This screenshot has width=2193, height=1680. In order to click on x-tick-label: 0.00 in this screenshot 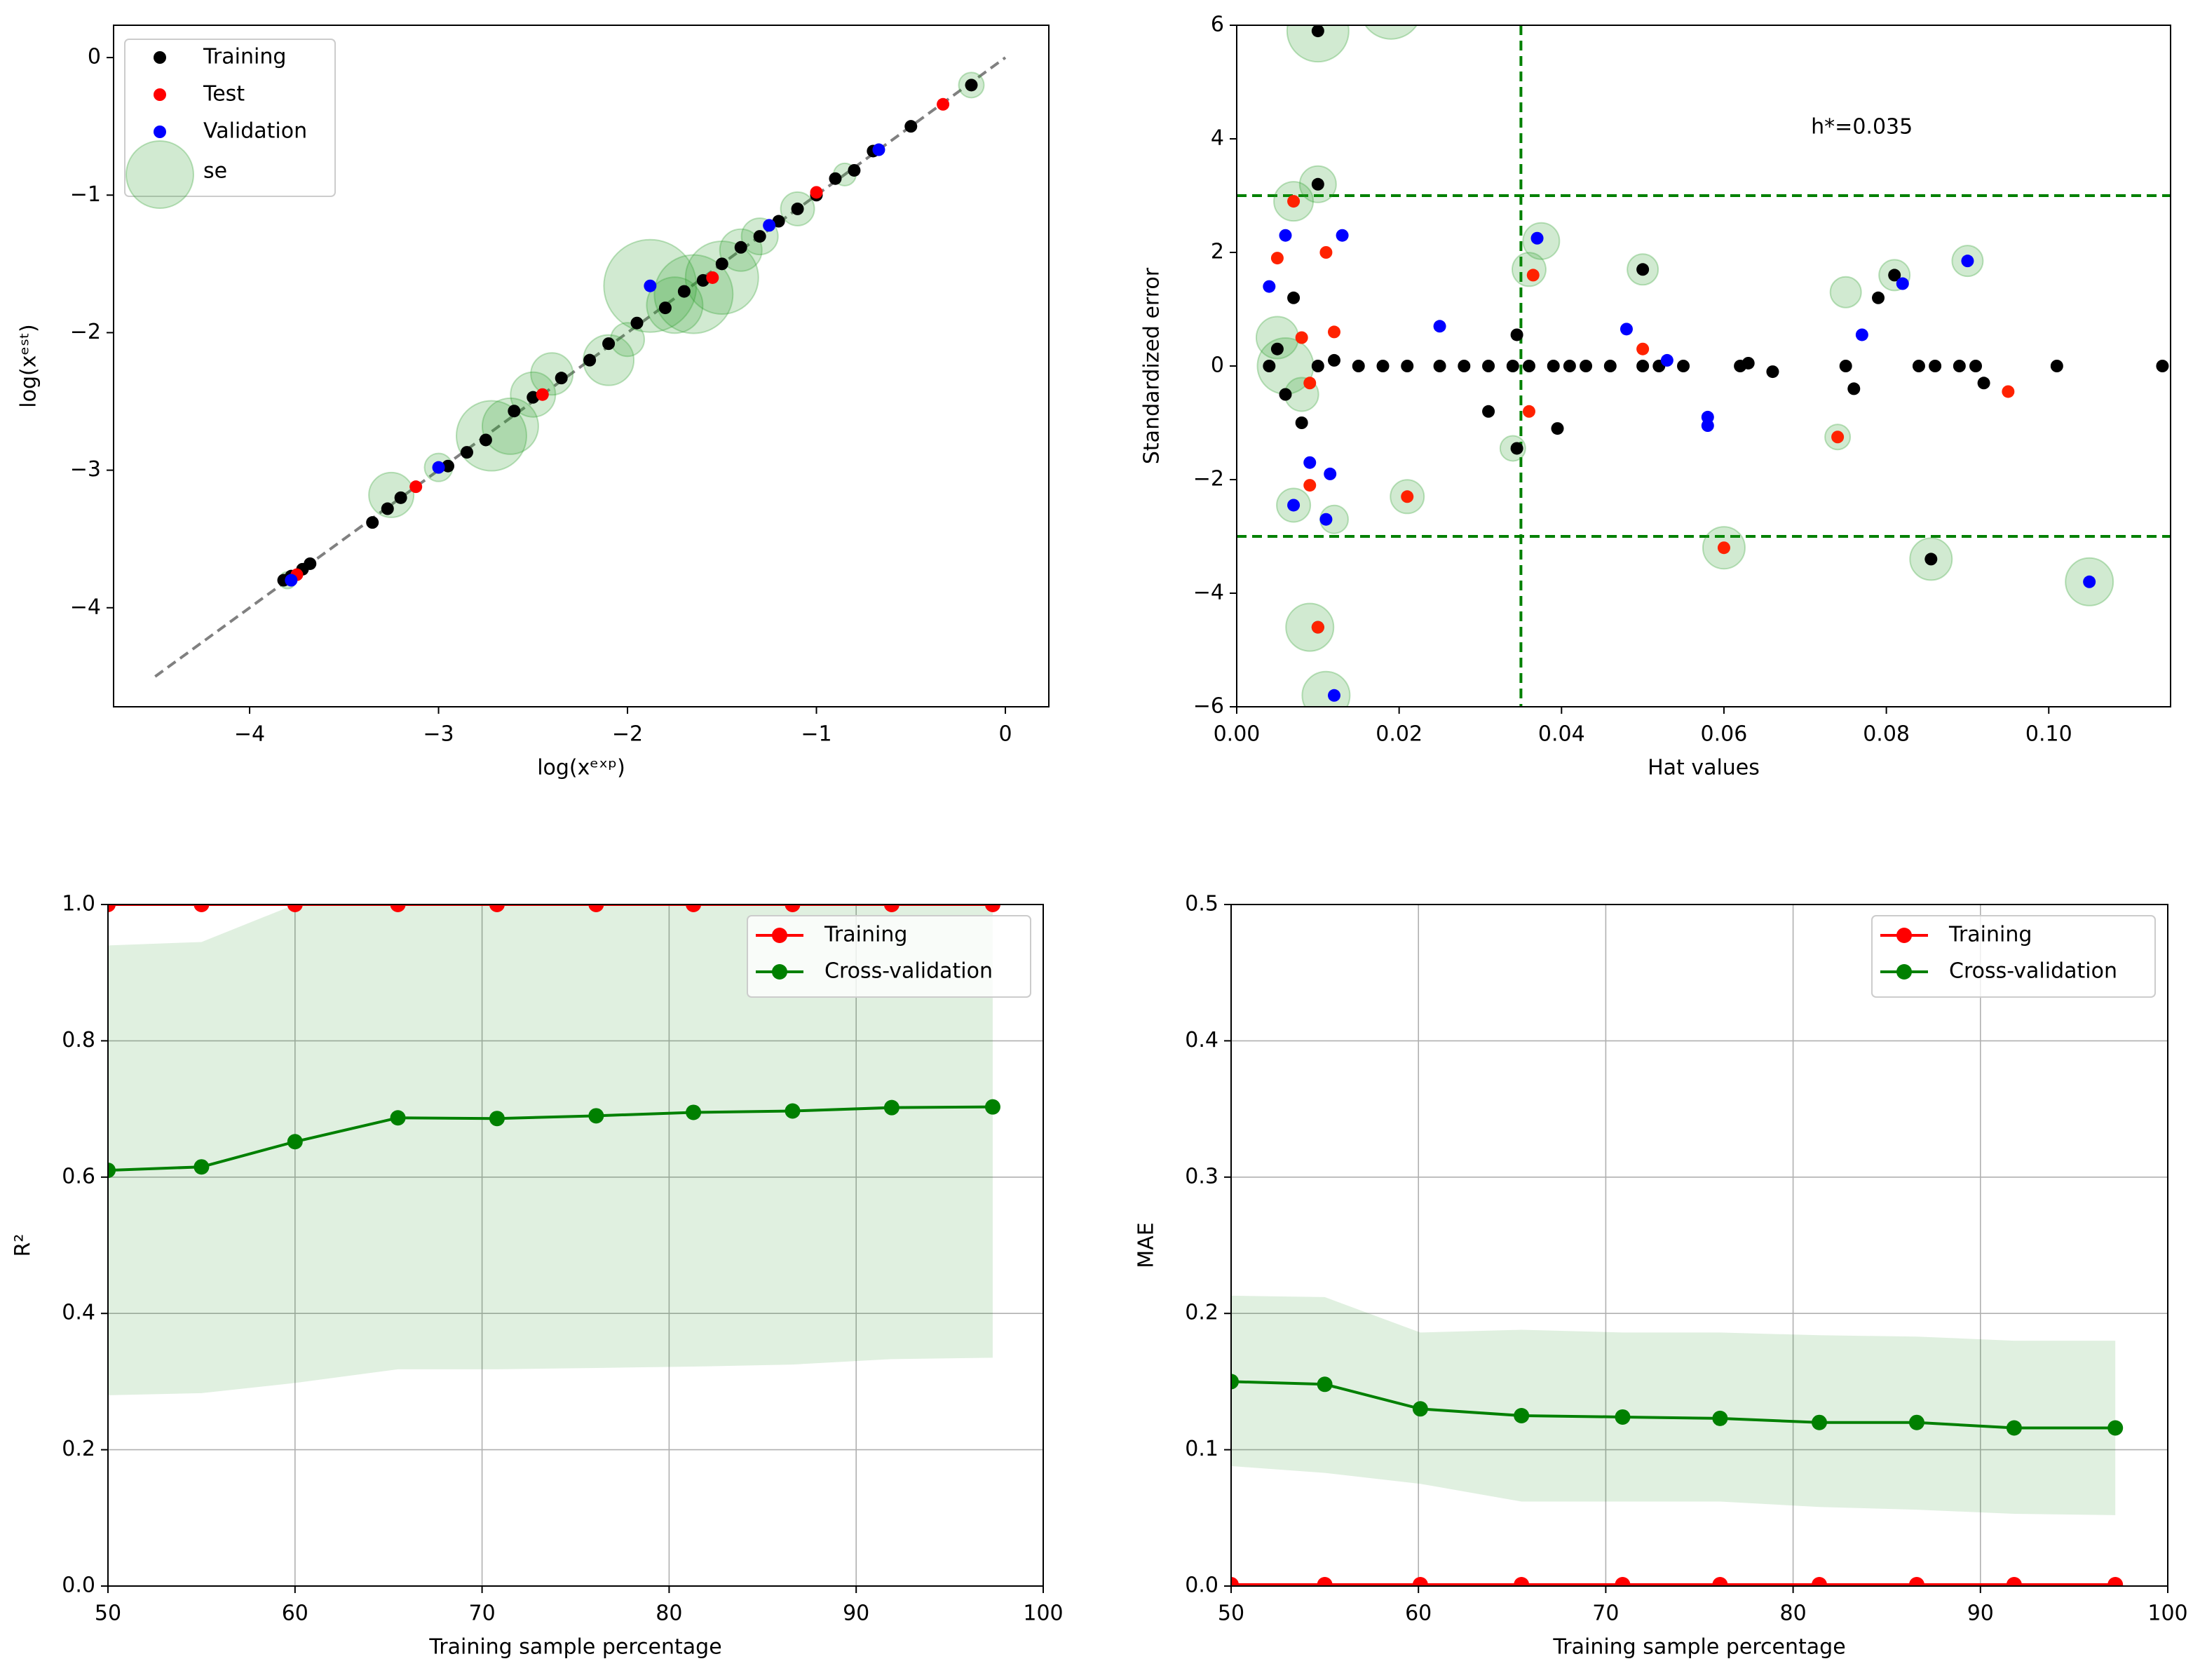, I will do `click(1238, 734)`.